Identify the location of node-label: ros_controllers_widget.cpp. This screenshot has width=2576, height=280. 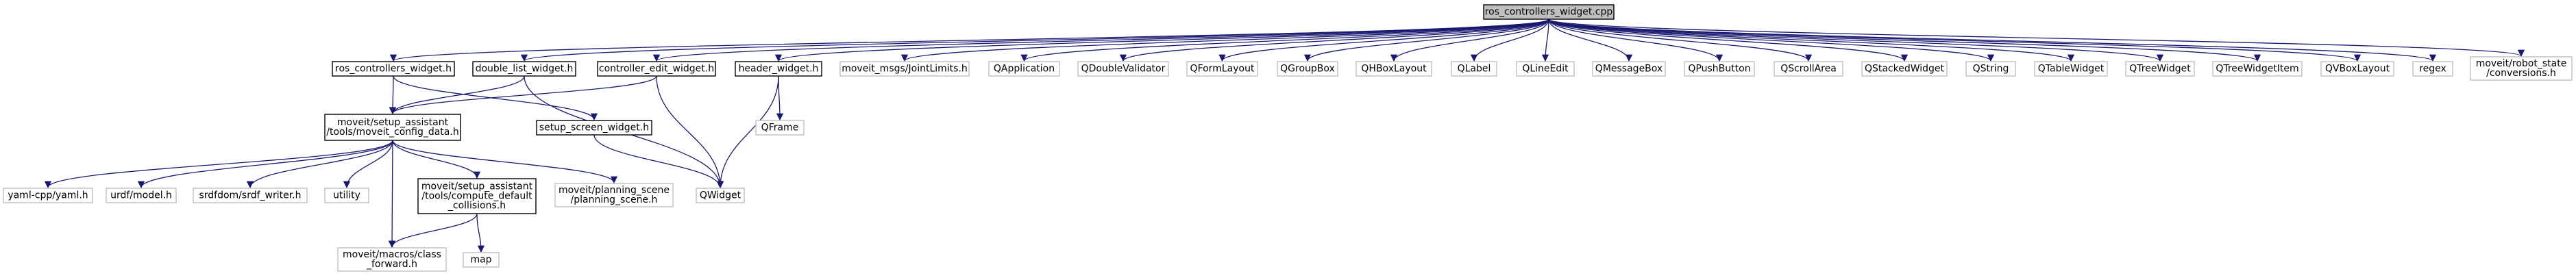
(1549, 12).